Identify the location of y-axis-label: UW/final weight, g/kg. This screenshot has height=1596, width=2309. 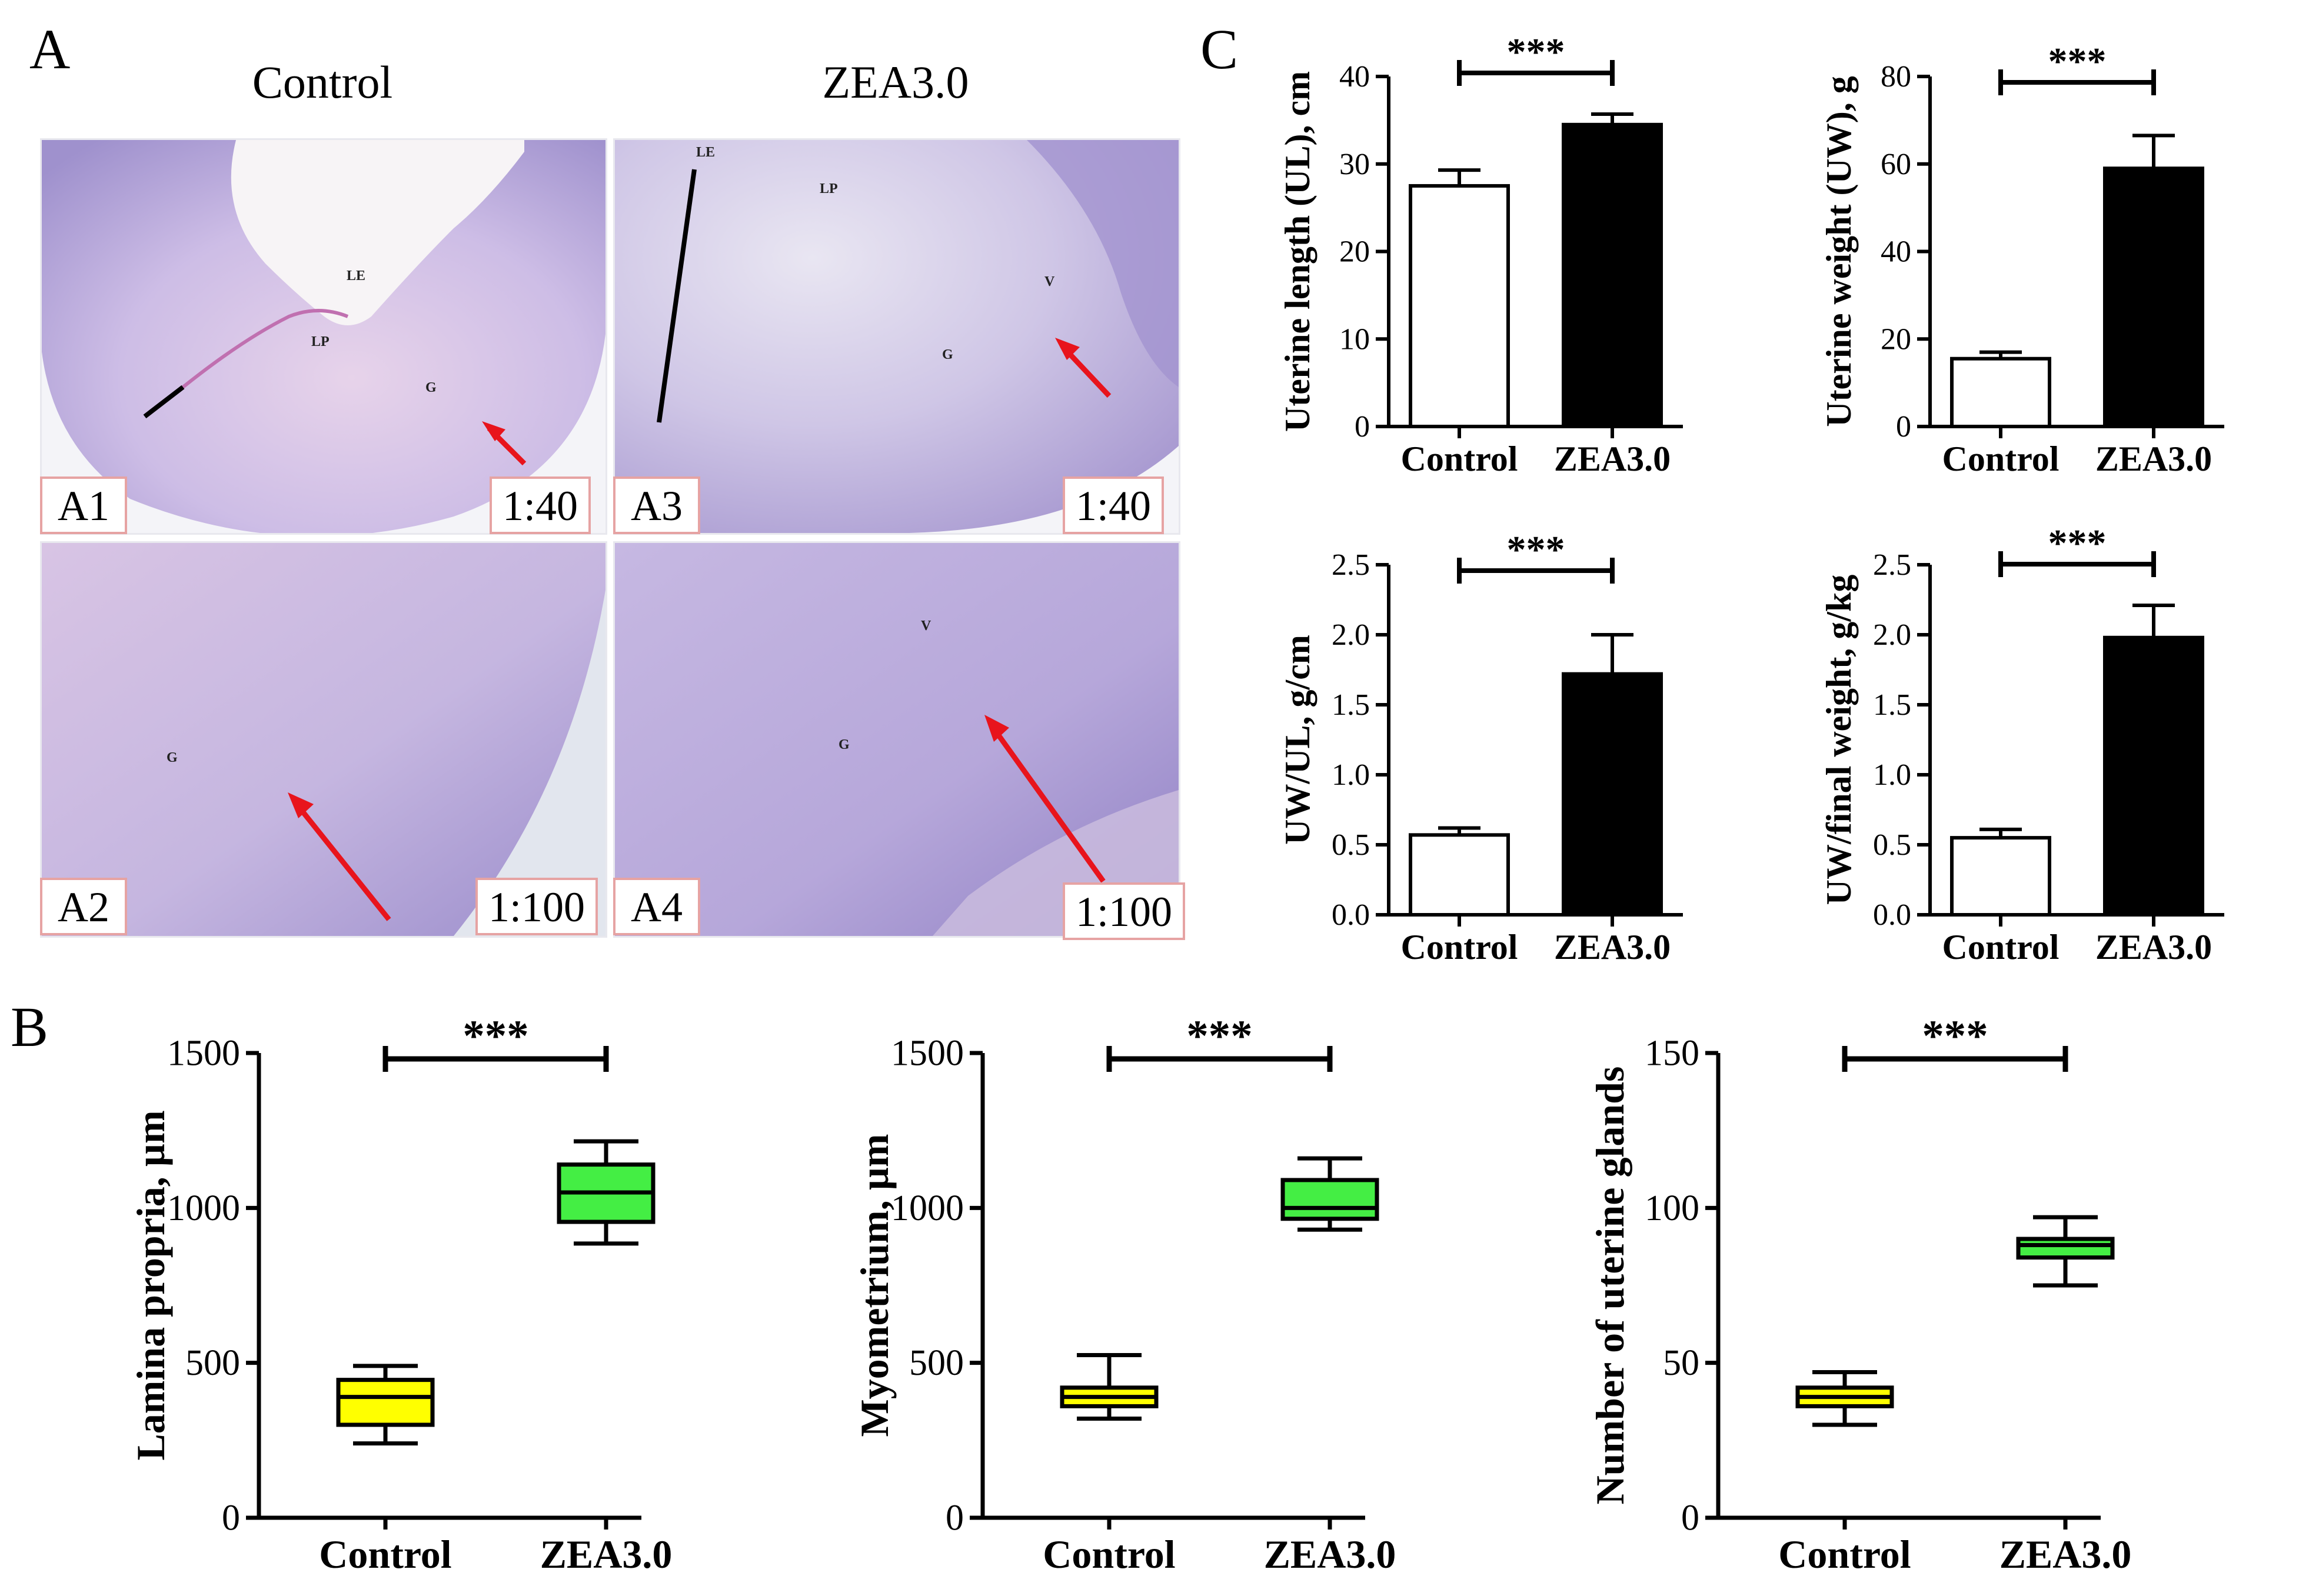
(1838, 740).